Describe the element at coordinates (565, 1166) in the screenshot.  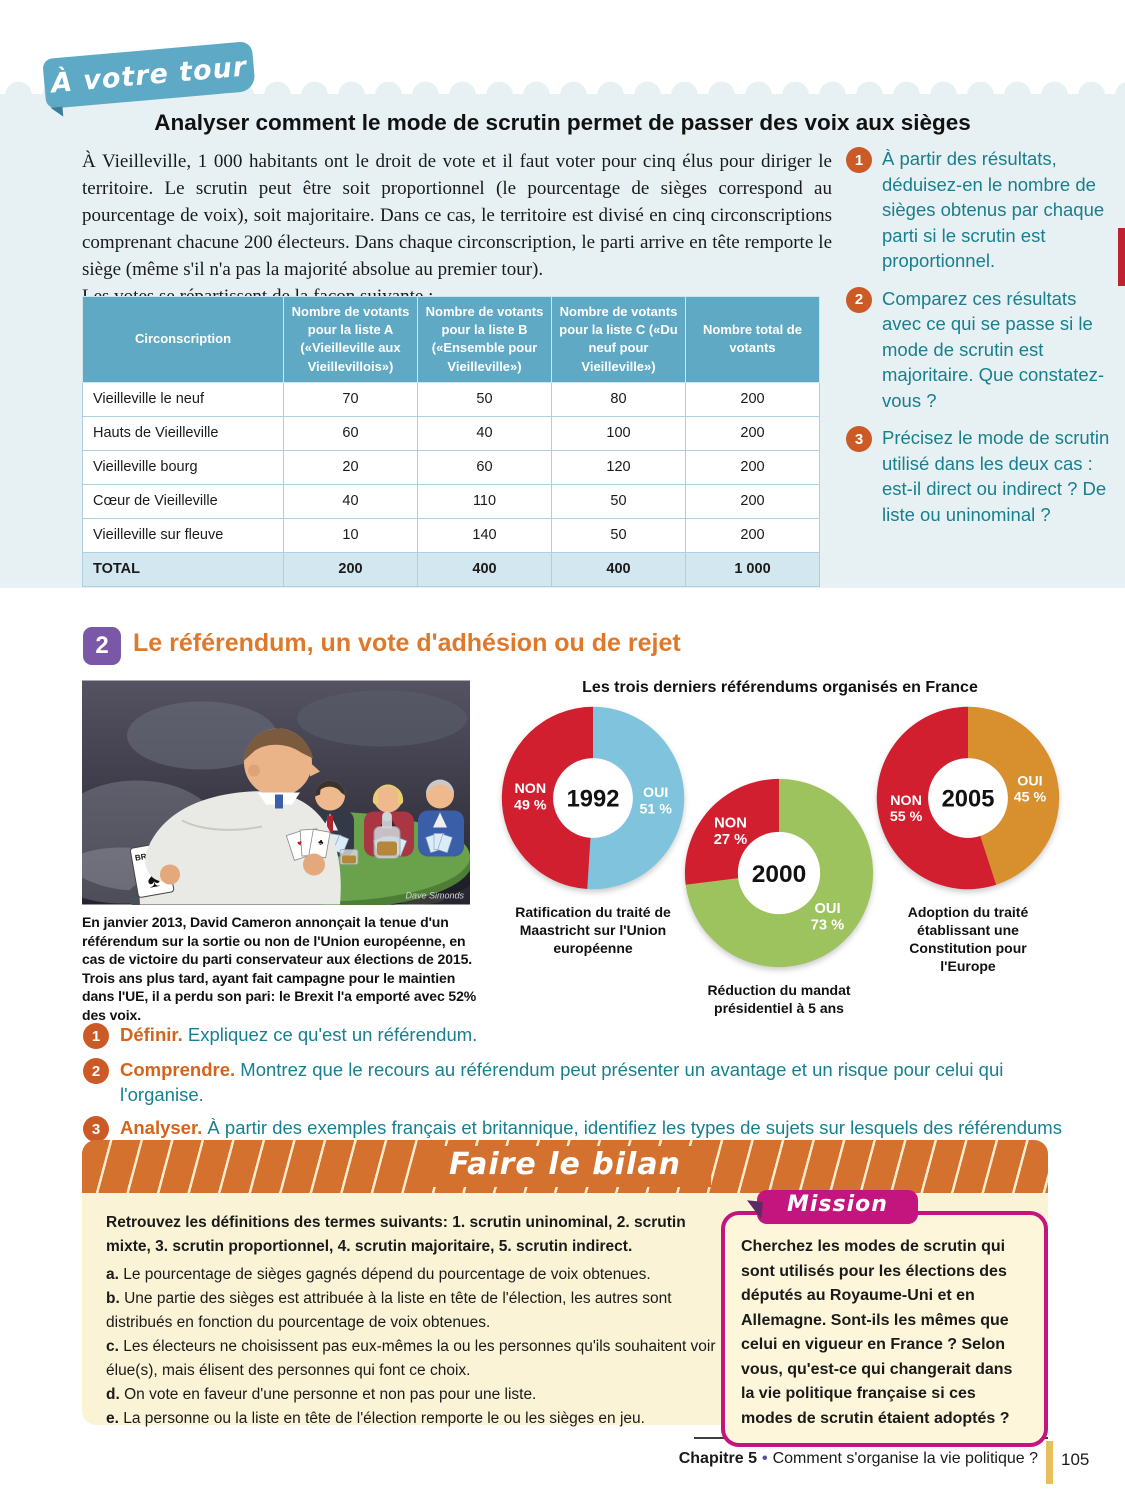
I see `bilan-banner-title: Faire le bilan` at that location.